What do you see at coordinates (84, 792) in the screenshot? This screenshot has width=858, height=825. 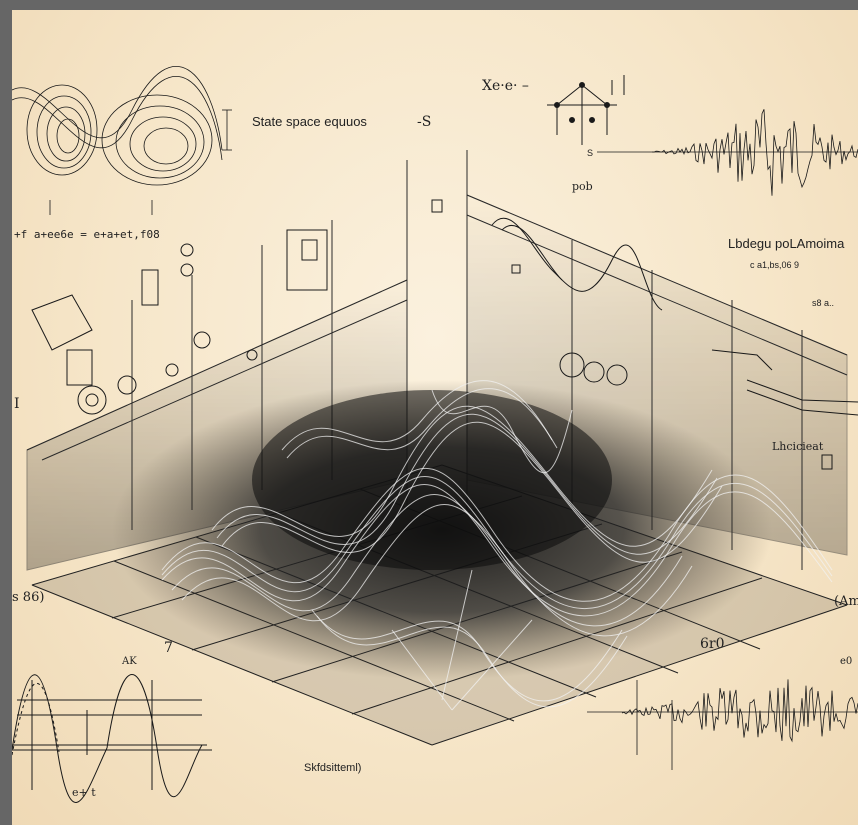 I see `bottom-left-t-label: e+ t` at bounding box center [84, 792].